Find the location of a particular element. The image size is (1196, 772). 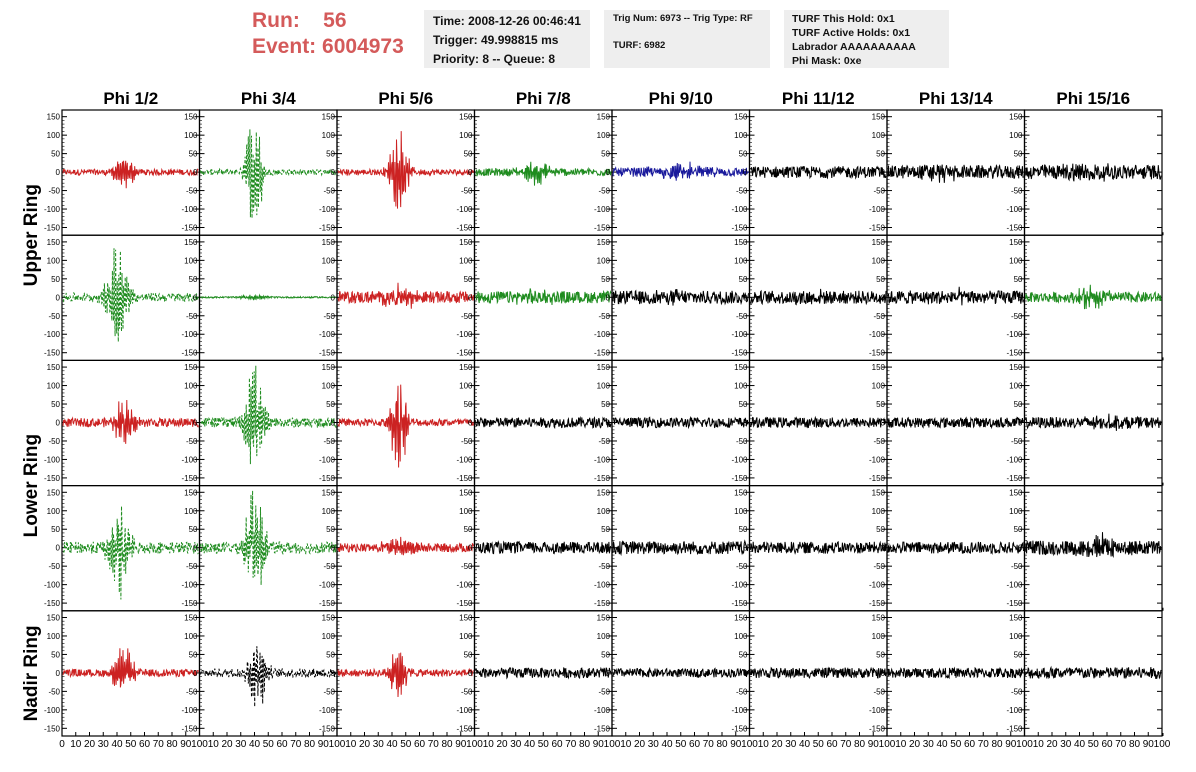

row-group-title: Upper Ring is located at coordinates (31, 235).